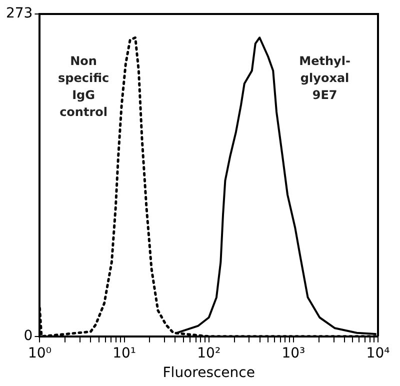 The image size is (400, 386). What do you see at coordinates (208, 373) in the screenshot?
I see `x-axis-title: Fluorescence` at bounding box center [208, 373].